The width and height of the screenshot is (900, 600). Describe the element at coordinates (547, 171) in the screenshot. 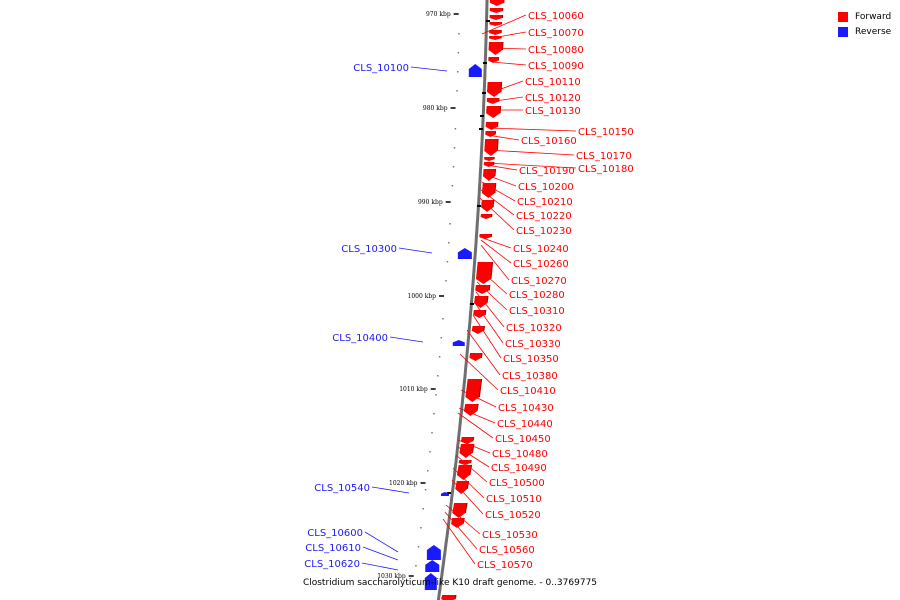

I see `forward-gene-label: CLS_10190` at that location.